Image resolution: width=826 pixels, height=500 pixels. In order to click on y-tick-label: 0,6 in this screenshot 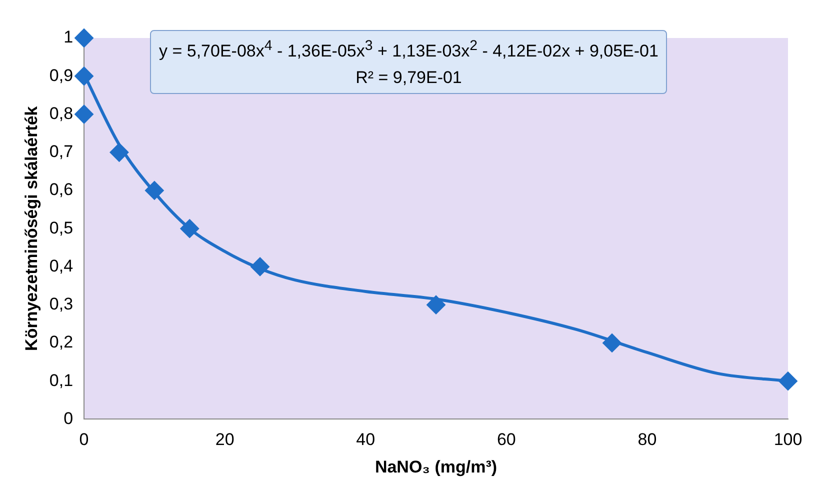, I will do `click(61, 190)`.